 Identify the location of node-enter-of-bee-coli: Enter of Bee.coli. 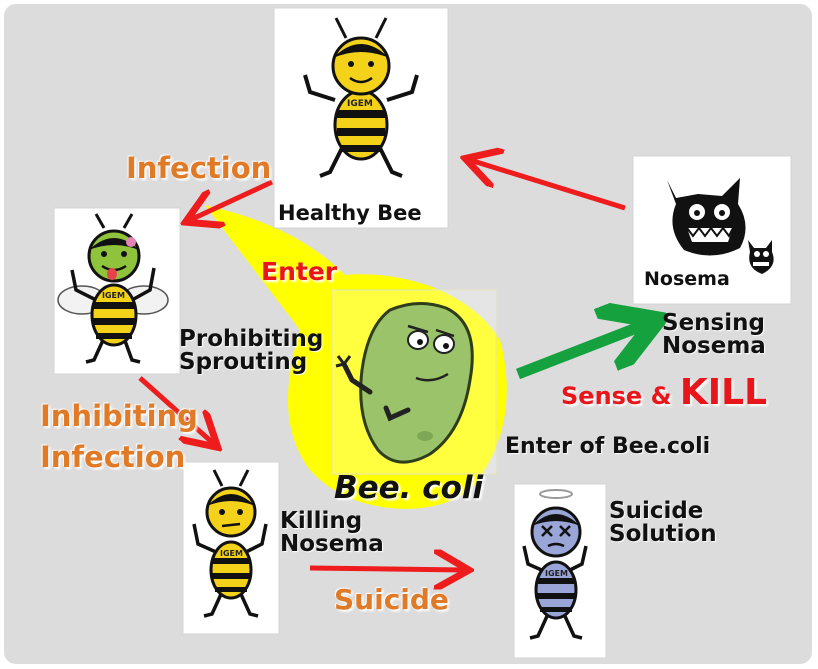
(608, 446).